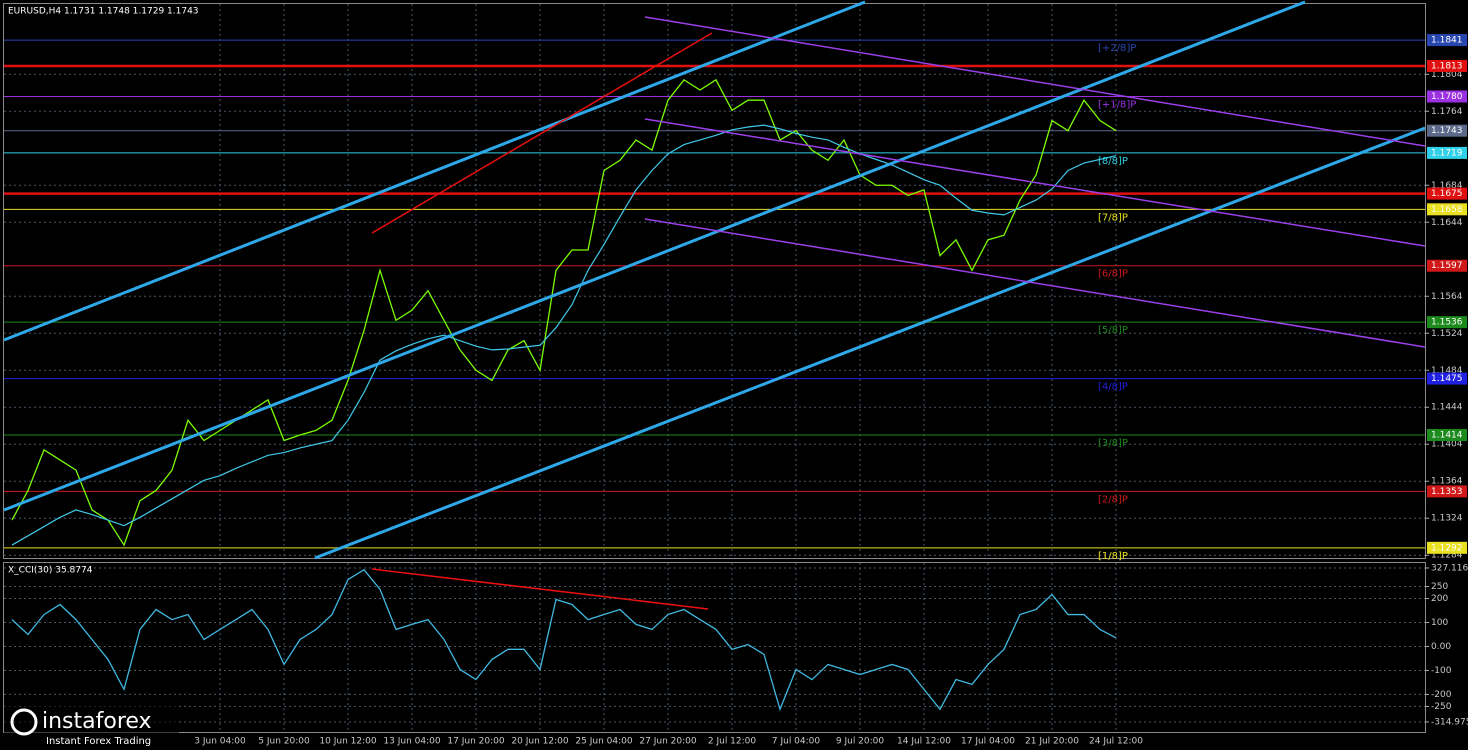 The width and height of the screenshot is (1468, 750). Describe the element at coordinates (1447, 408) in the screenshot. I see `y-tick-label: 1.1444` at that location.